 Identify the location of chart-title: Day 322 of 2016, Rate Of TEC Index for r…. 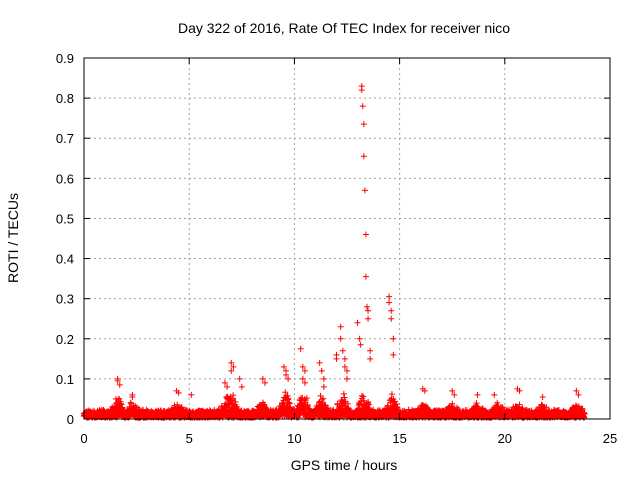
(344, 28).